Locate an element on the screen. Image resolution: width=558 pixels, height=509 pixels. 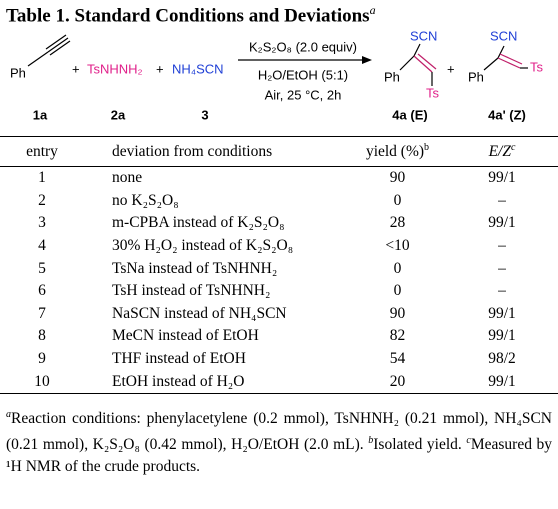
table-cell: 30% H₂O₂ instead of K₂S₂O₈ is located at coordinates (203, 246).